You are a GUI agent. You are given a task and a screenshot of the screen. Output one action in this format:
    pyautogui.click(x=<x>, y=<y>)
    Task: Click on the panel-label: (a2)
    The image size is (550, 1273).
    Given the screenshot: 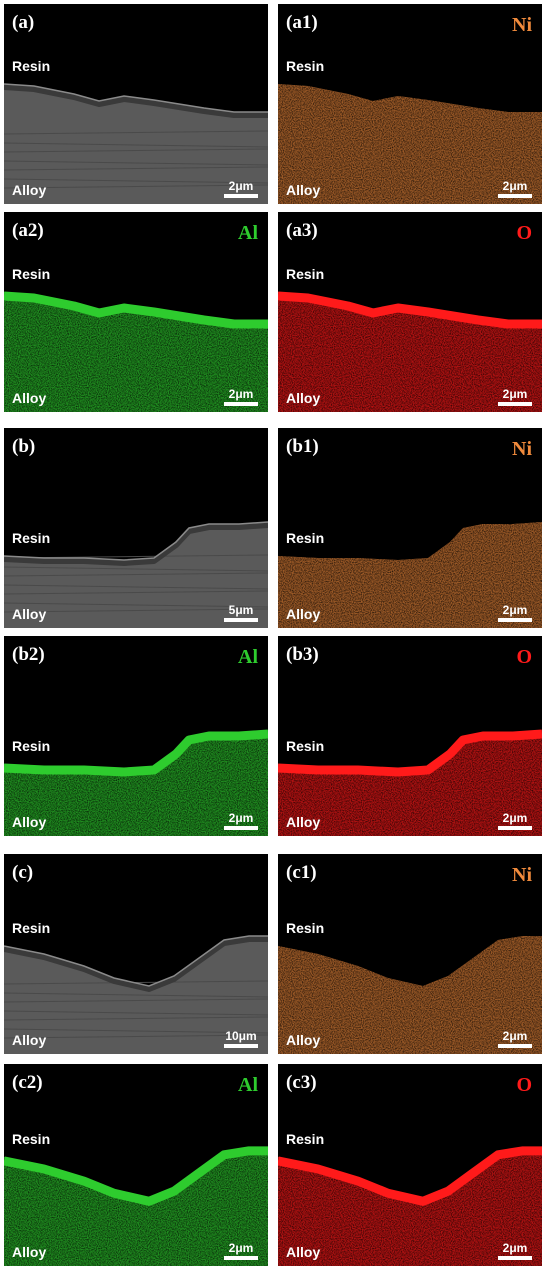 What is the action you would take?
    pyautogui.click(x=28, y=230)
    